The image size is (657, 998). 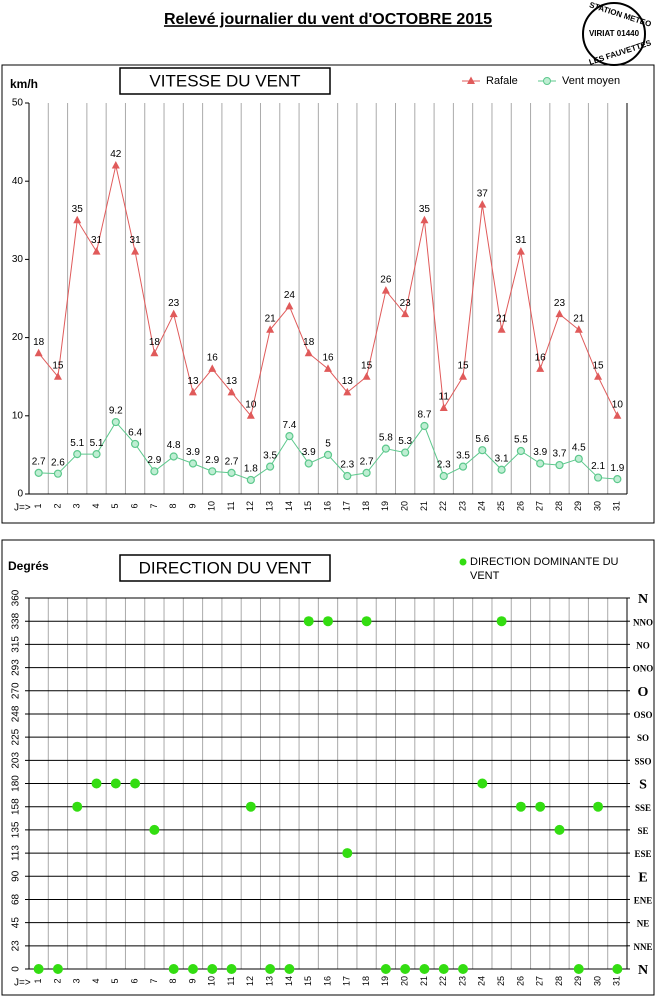 I want to click on y-tick-label: 10, so click(x=18, y=415).